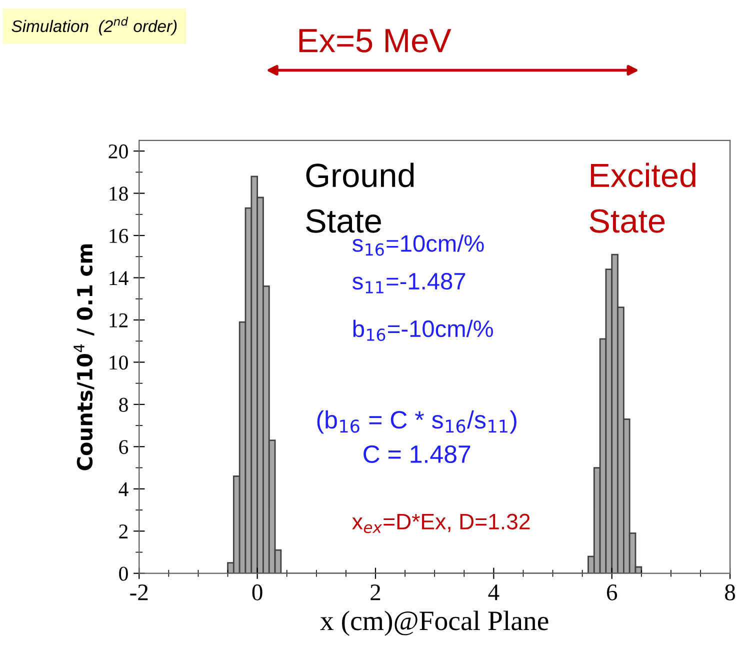 The width and height of the screenshot is (748, 669). What do you see at coordinates (123, 573) in the screenshot?
I see `y-tick-label: 0` at bounding box center [123, 573].